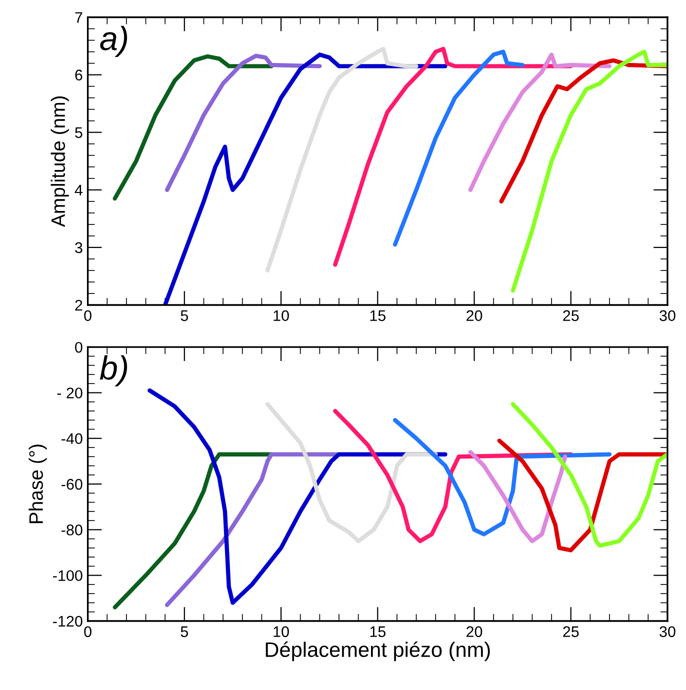  Describe the element at coordinates (78, 75) in the screenshot. I see `y-tick-label: 6` at that location.